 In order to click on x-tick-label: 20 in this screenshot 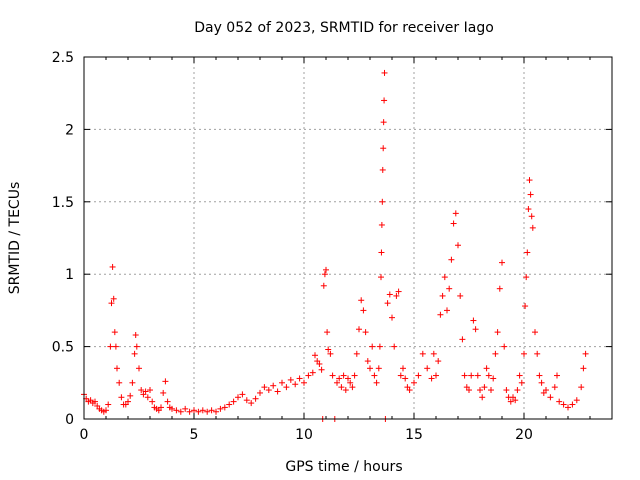, I will do `click(524, 435)`.